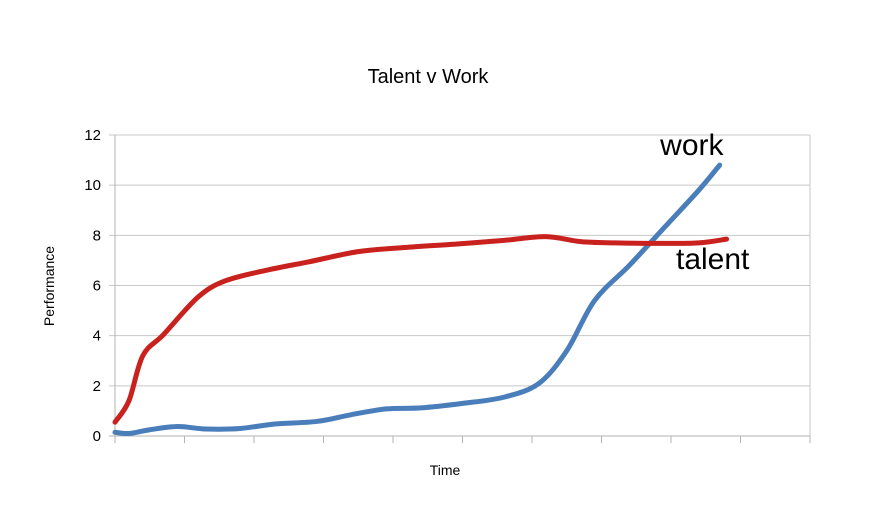  I want to click on y-tick-label: 2, so click(97, 386).